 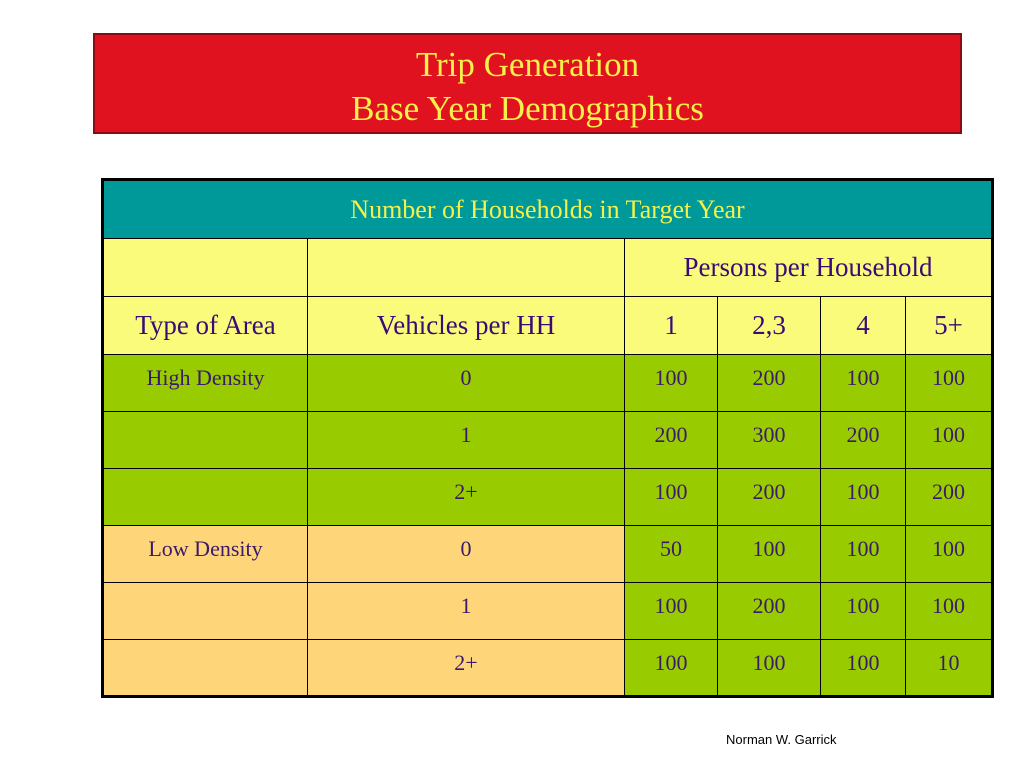 I want to click on slide-title: Trip Generation Base Year Demographics, so click(x=527, y=83).